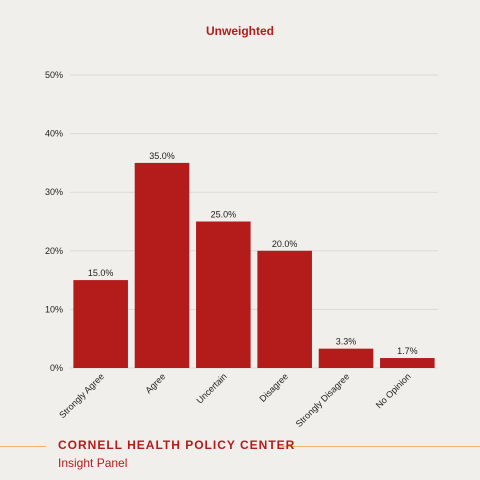 The width and height of the screenshot is (480, 480). I want to click on x-tick-label: Strongly Disagree, so click(323, 400).